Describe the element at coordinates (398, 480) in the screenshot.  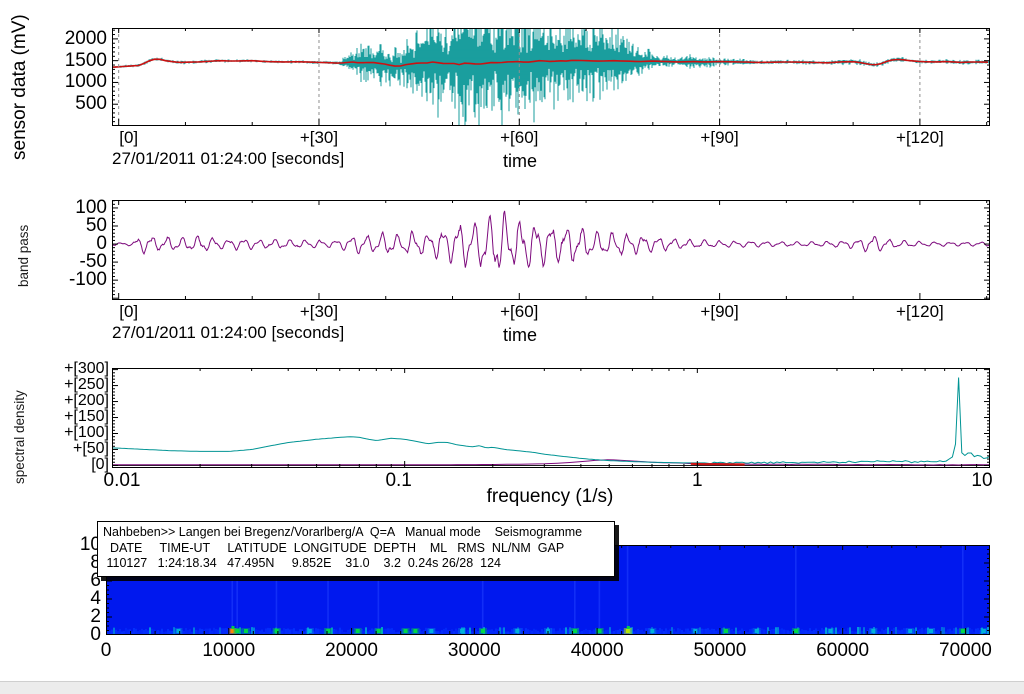
I see `x-tick-label: 0.1` at that location.